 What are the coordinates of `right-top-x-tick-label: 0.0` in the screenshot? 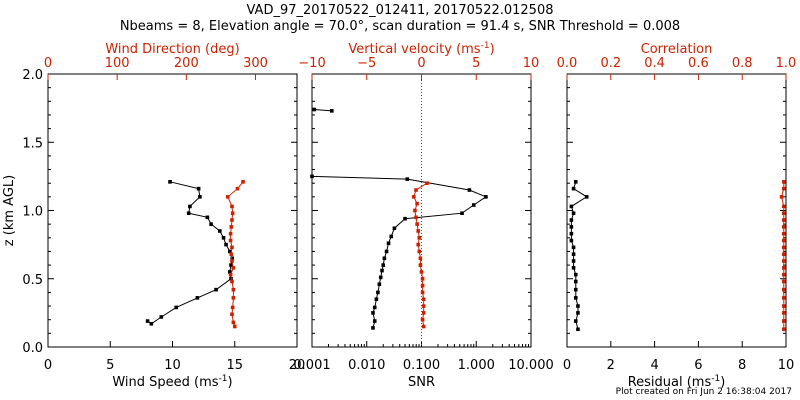 It's located at (567, 63).